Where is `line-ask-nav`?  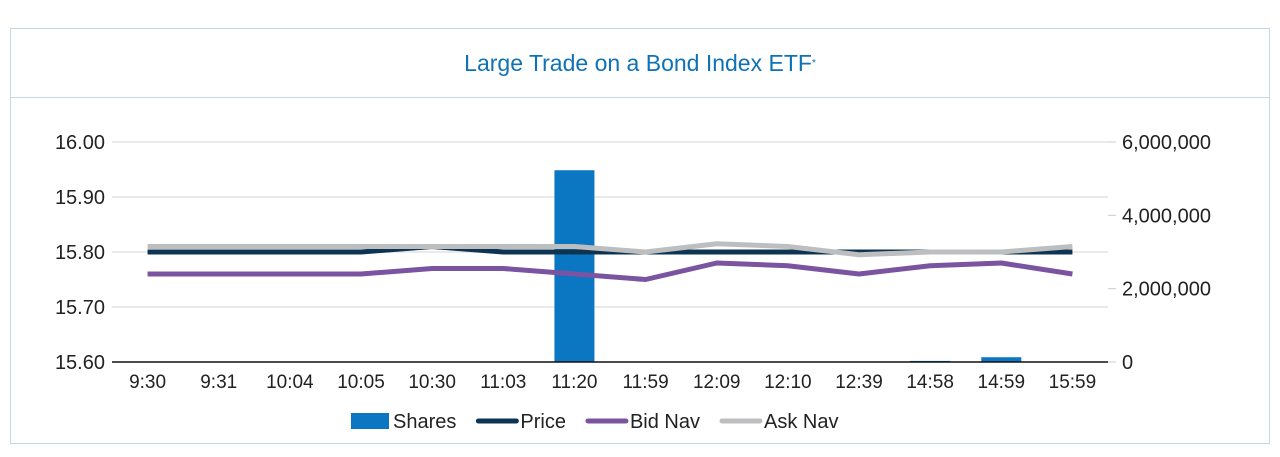 line-ask-nav is located at coordinates (610, 249).